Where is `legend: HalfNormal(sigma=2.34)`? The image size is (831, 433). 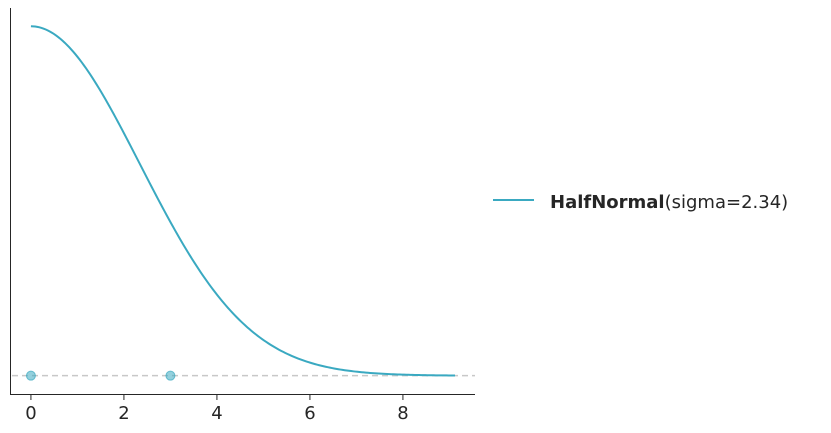 legend: HalfNormal(sigma=2.34) is located at coordinates (640, 202).